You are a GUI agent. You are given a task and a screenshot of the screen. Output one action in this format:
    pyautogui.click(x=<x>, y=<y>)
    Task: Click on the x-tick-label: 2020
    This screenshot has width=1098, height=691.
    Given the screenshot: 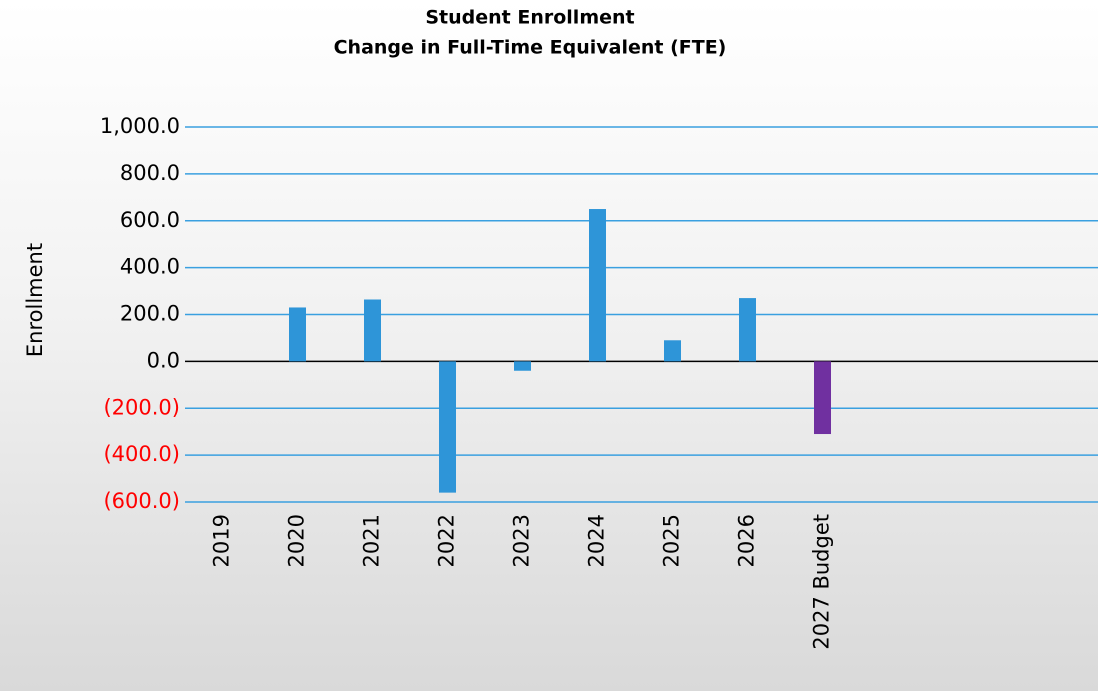 What is the action you would take?
    pyautogui.click(x=297, y=540)
    